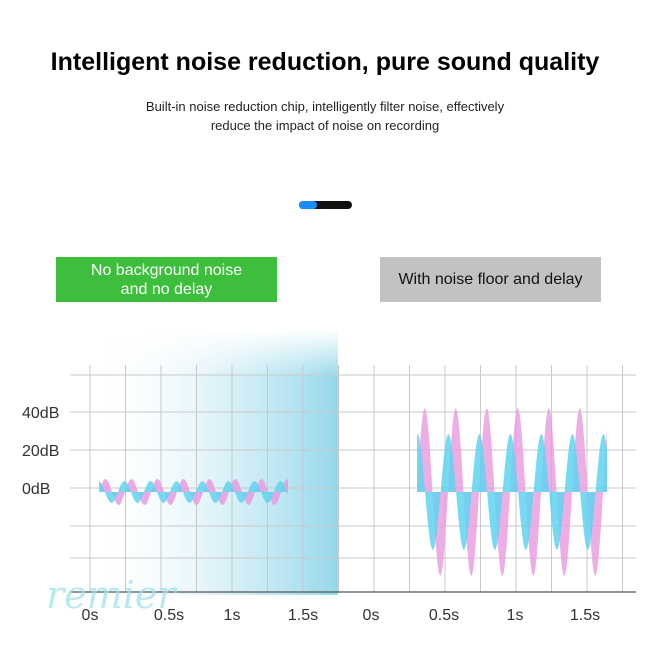 Image resolution: width=650 pixels, height=650 pixels. Describe the element at coordinates (325, 125) in the screenshot. I see `subtitle-line-2: reduce the impact of noise on recording` at that location.